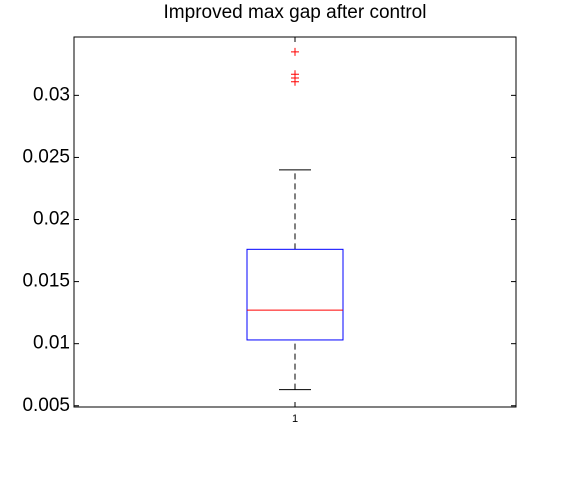 Image resolution: width=570 pixels, height=478 pixels. What do you see at coordinates (295, 12) in the screenshot?
I see `chart-title: Improved max gap after control` at bounding box center [295, 12].